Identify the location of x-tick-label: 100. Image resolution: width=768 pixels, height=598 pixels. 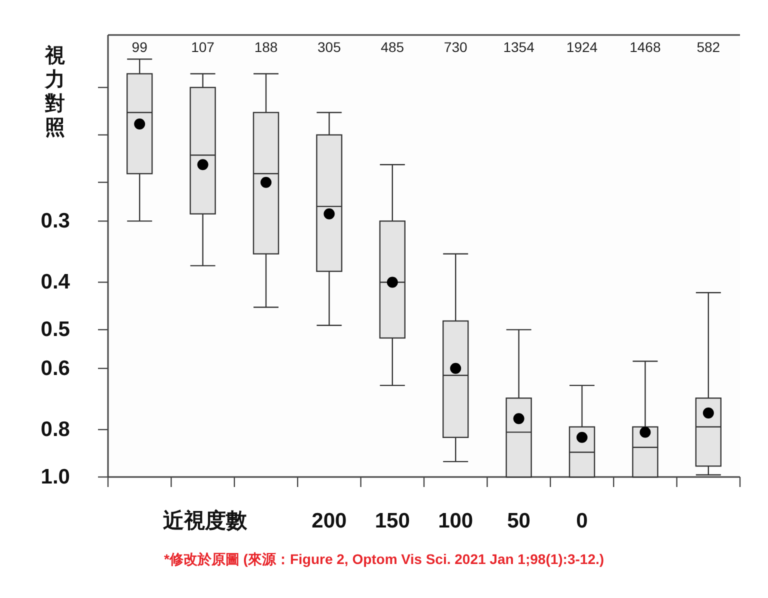
(456, 521).